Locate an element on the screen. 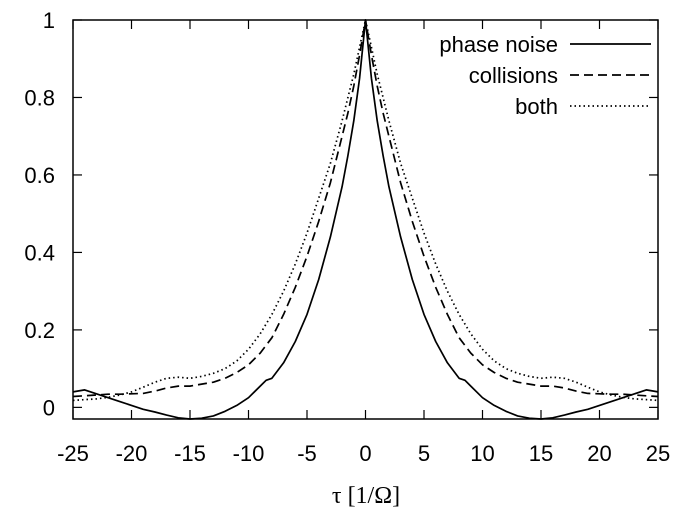 Image resolution: width=681 pixels, height=513 pixels. x-tick-label: -10 is located at coordinates (249, 453).